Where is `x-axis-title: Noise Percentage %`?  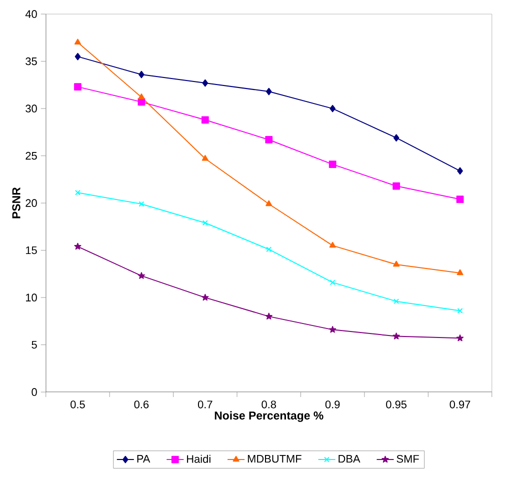
x-axis-title: Noise Percentage % is located at coordinates (269, 416).